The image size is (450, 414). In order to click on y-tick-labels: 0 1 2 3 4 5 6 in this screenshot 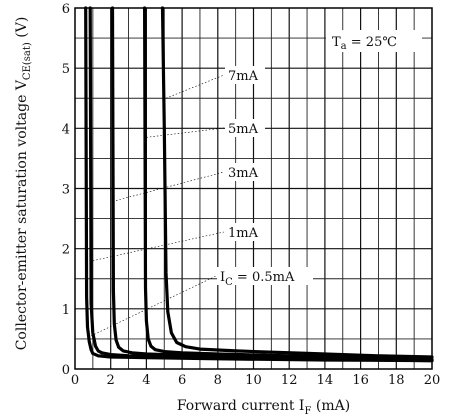, I will do `click(66, 190)`.